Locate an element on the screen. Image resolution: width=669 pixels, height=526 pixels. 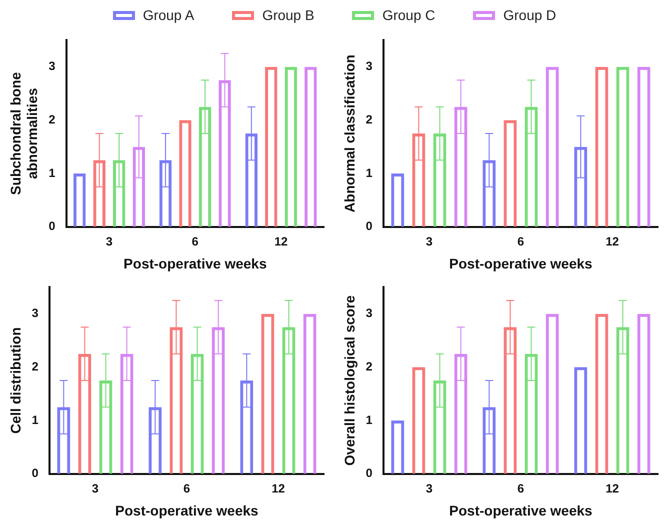
legend-label: Group D is located at coordinates (529, 15).